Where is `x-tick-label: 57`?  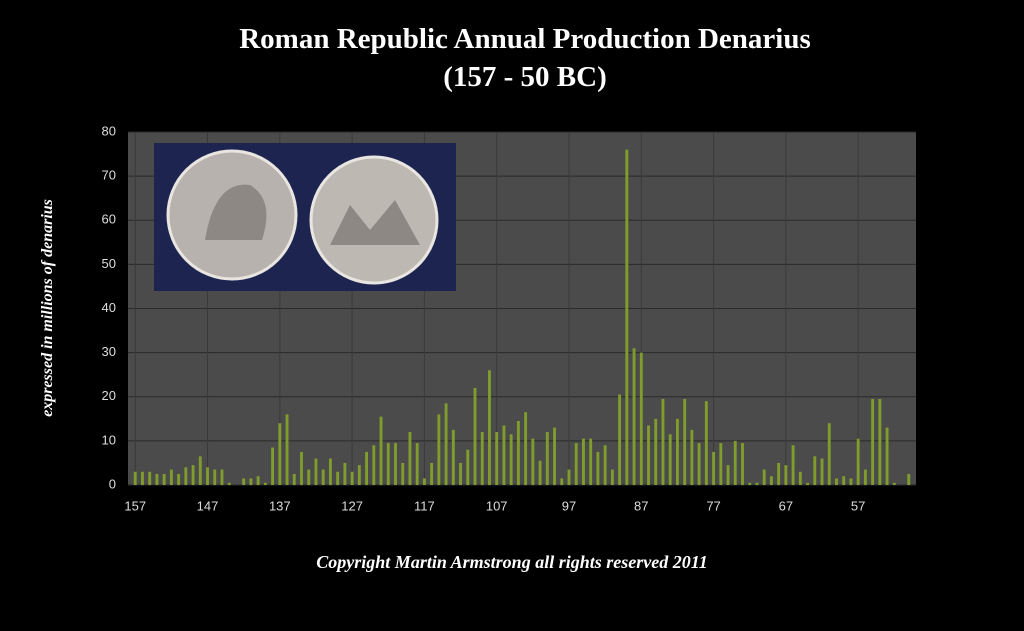 x-tick-label: 57 is located at coordinates (858, 505).